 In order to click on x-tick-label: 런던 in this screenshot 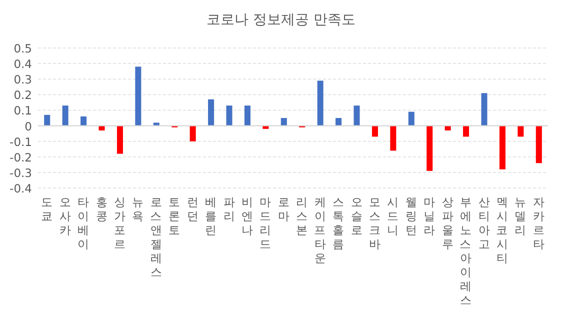, I will do `click(193, 209)`.